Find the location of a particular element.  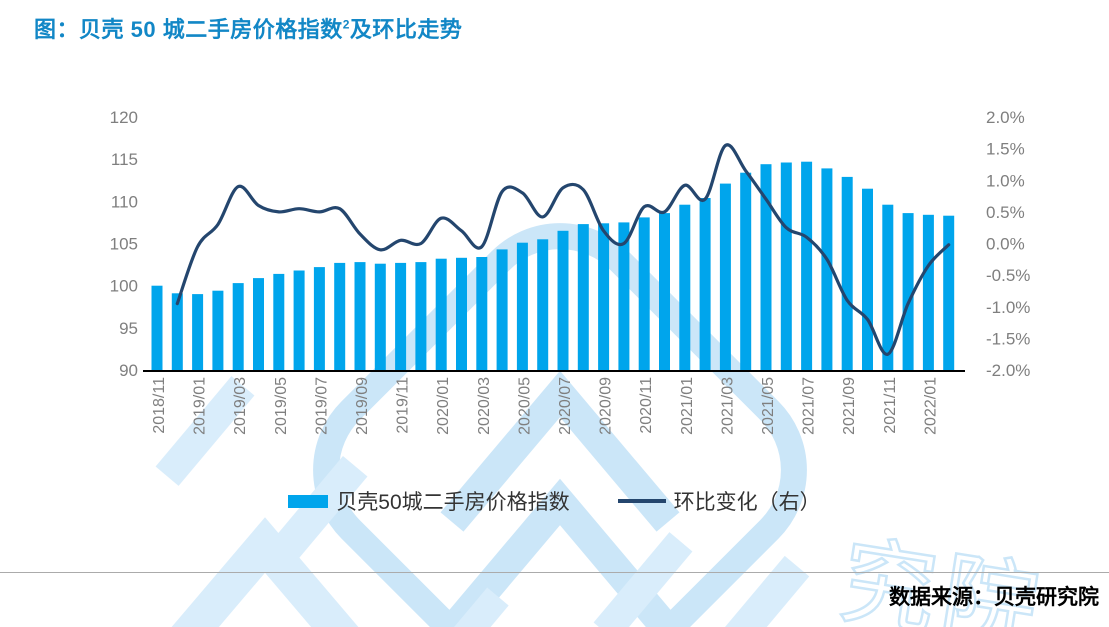

x-axis-tick-2020/07: 2020/07 is located at coordinates (565, 406).